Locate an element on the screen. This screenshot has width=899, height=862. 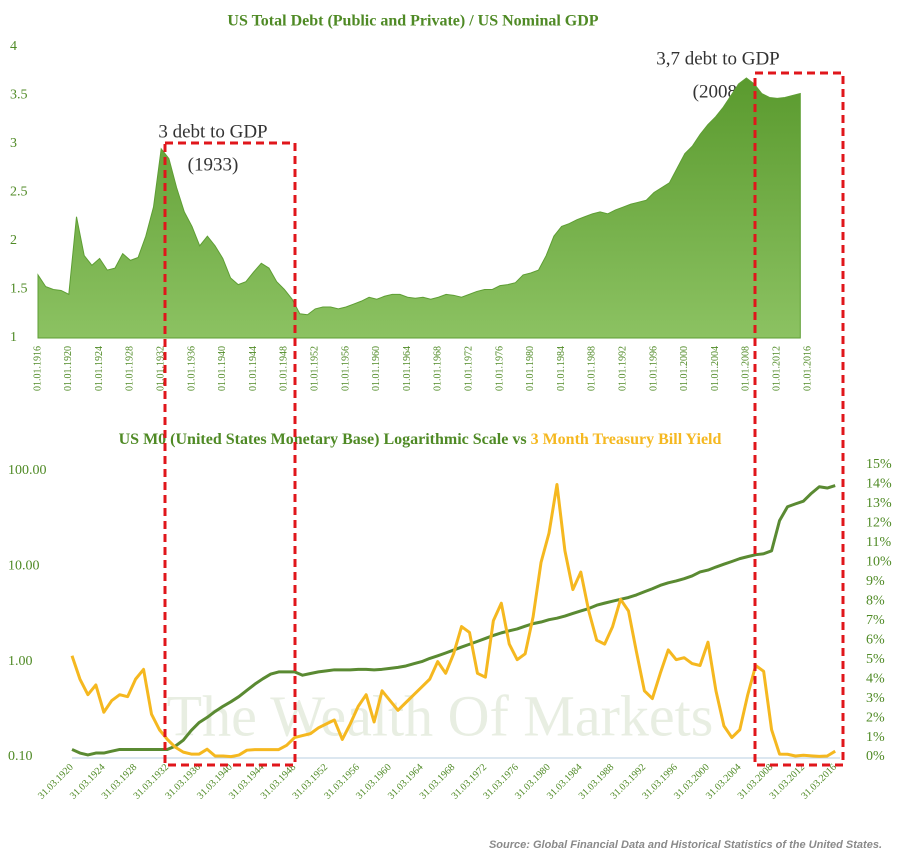
y-tick-label: 100.00 is located at coordinates (27, 470).